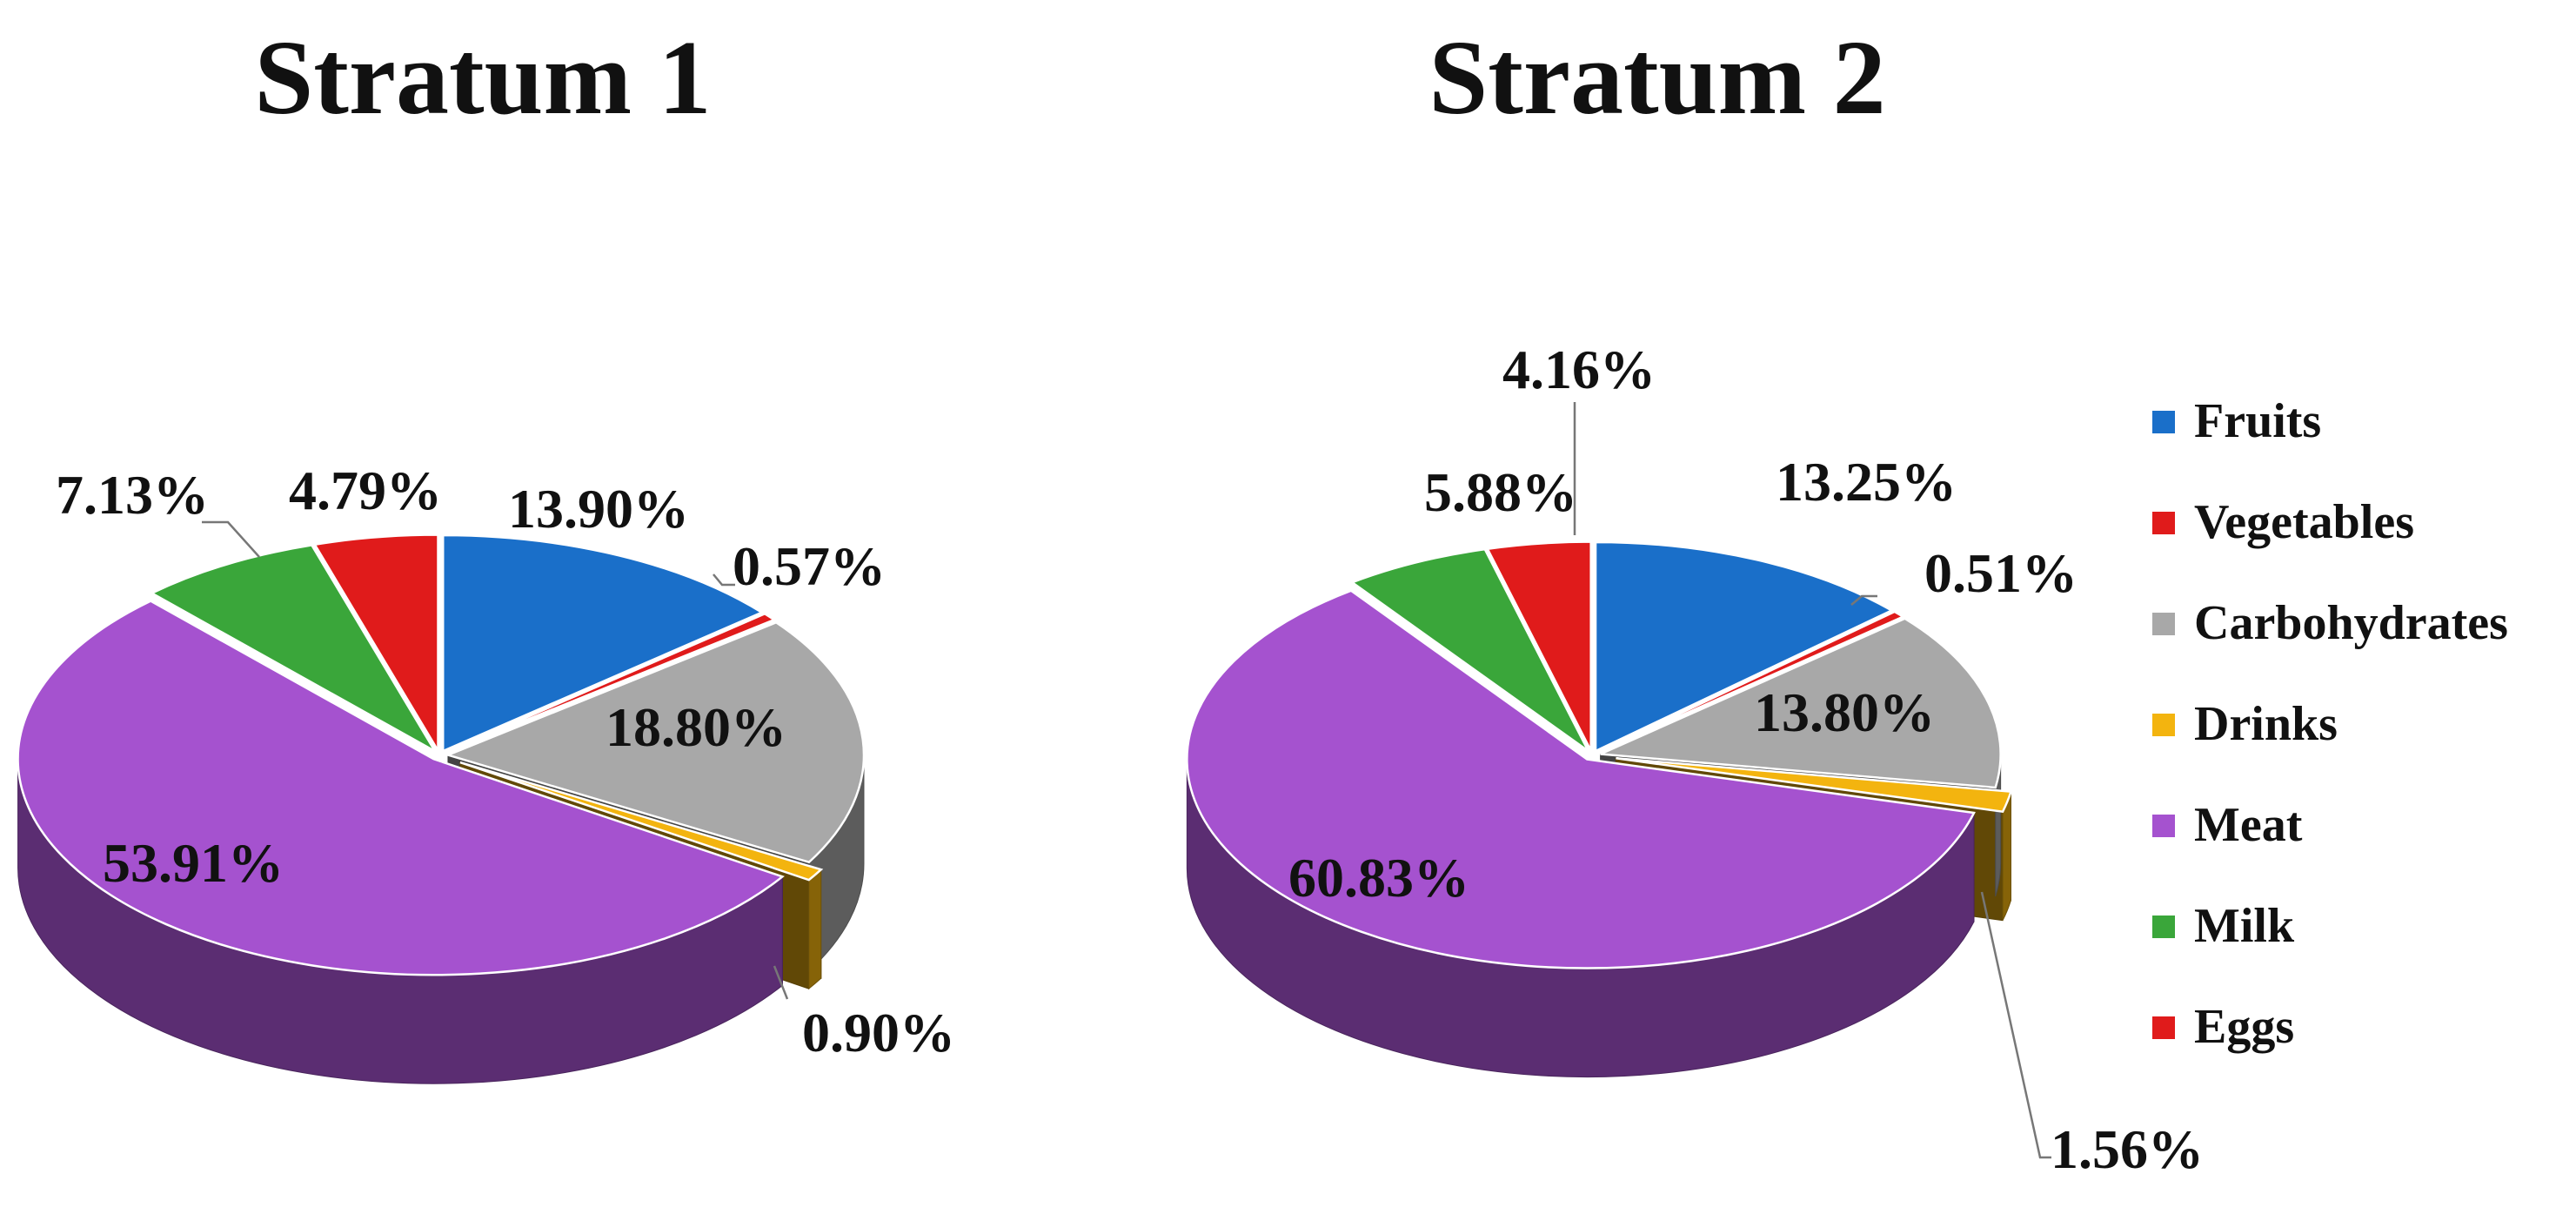  I want to click on stratum-1-carbohydrates-percent-label: 18.80%, so click(696, 727).